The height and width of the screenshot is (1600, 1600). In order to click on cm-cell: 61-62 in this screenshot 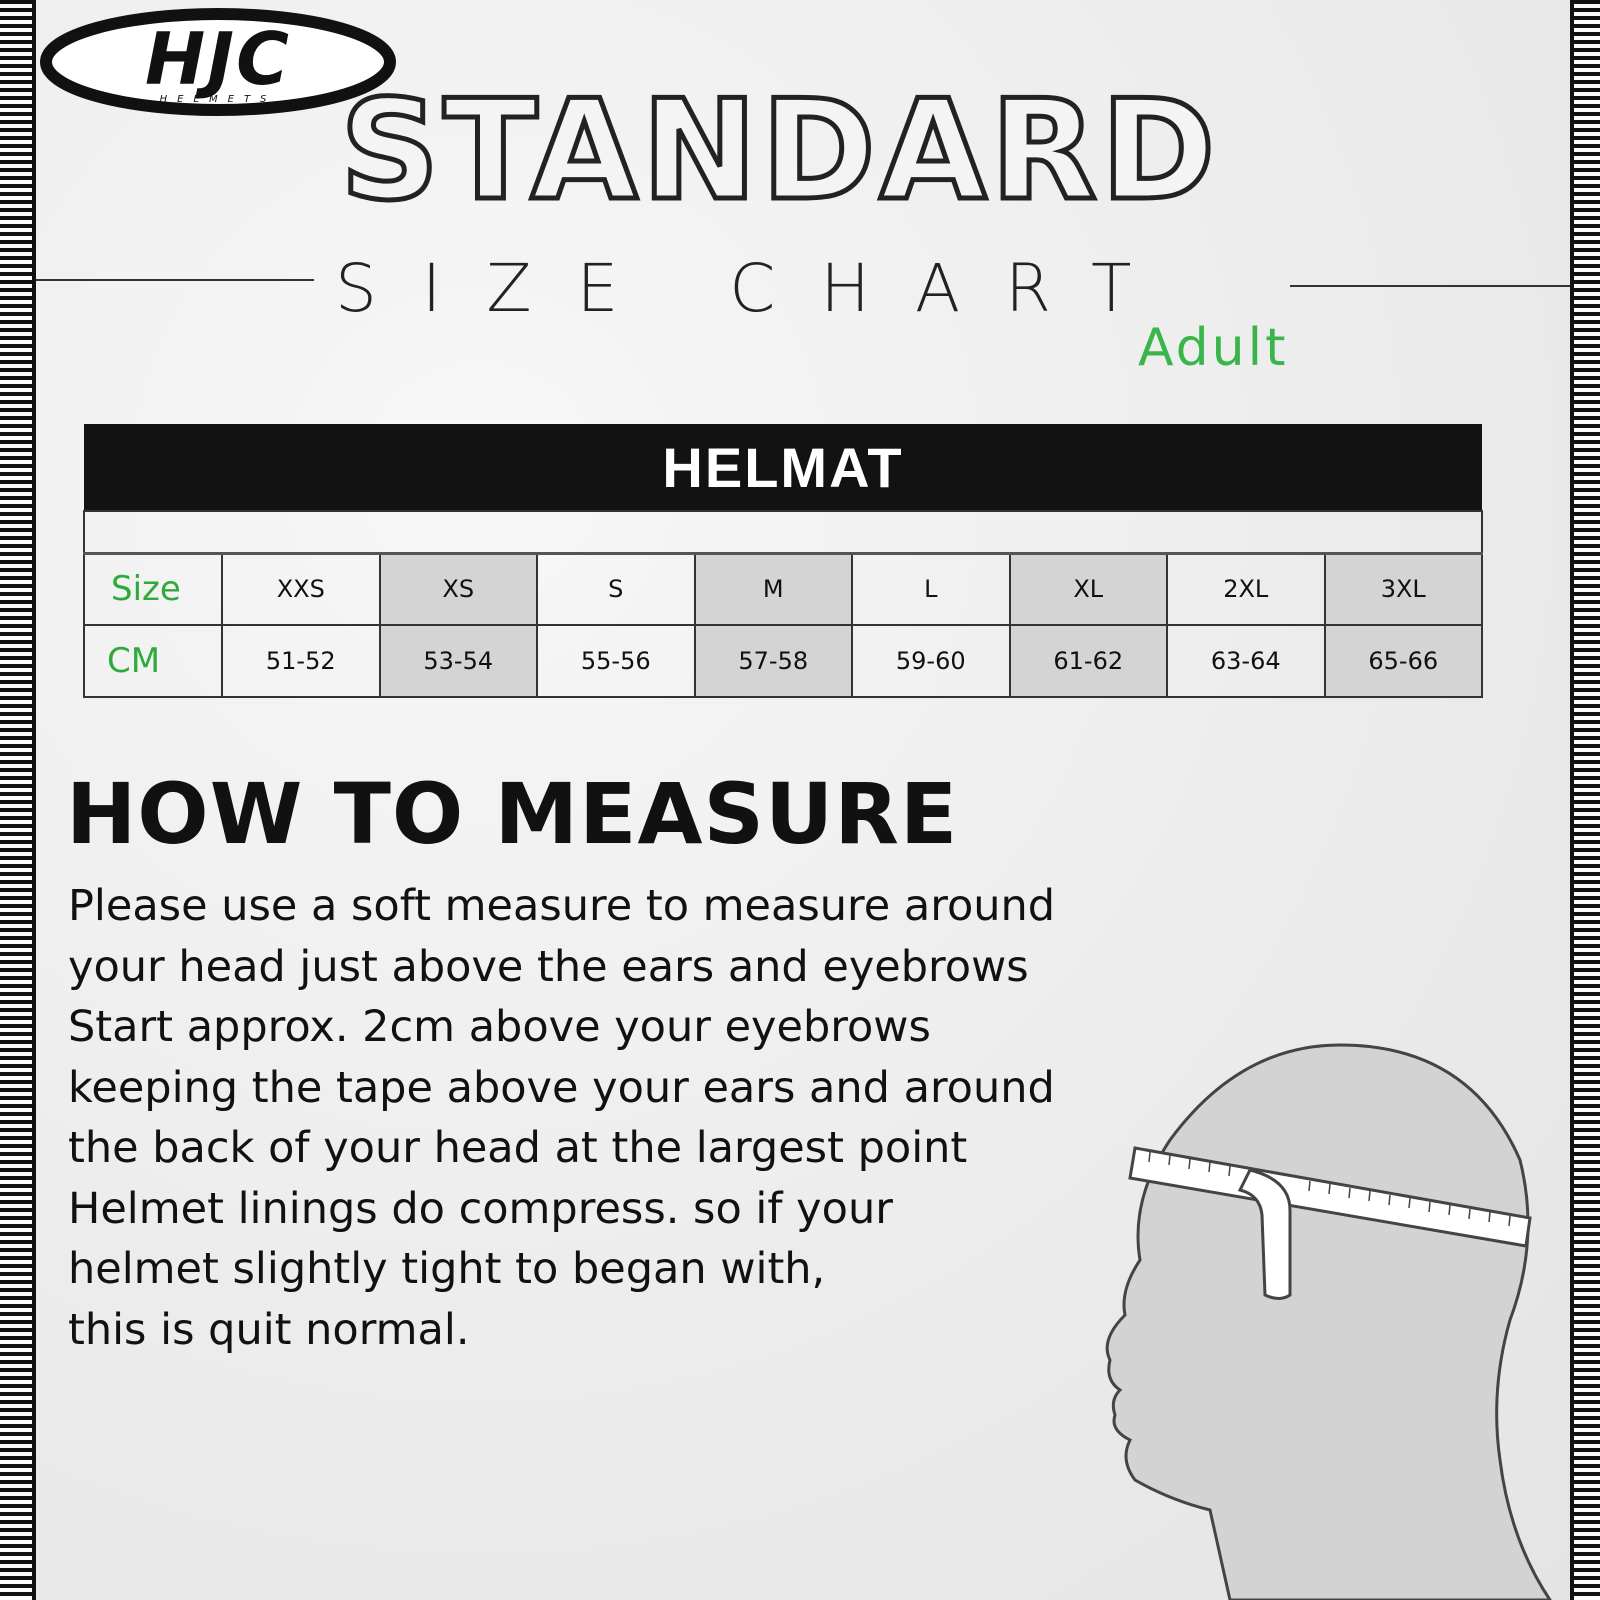, I will do `click(1088, 661)`.